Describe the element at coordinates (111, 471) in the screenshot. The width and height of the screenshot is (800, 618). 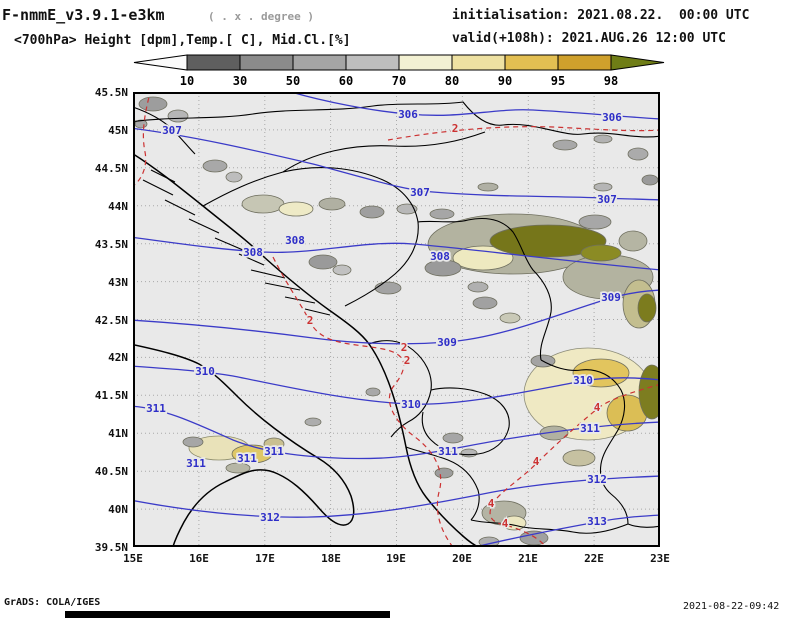
I see `lat-tick-label: 40.5N` at that location.